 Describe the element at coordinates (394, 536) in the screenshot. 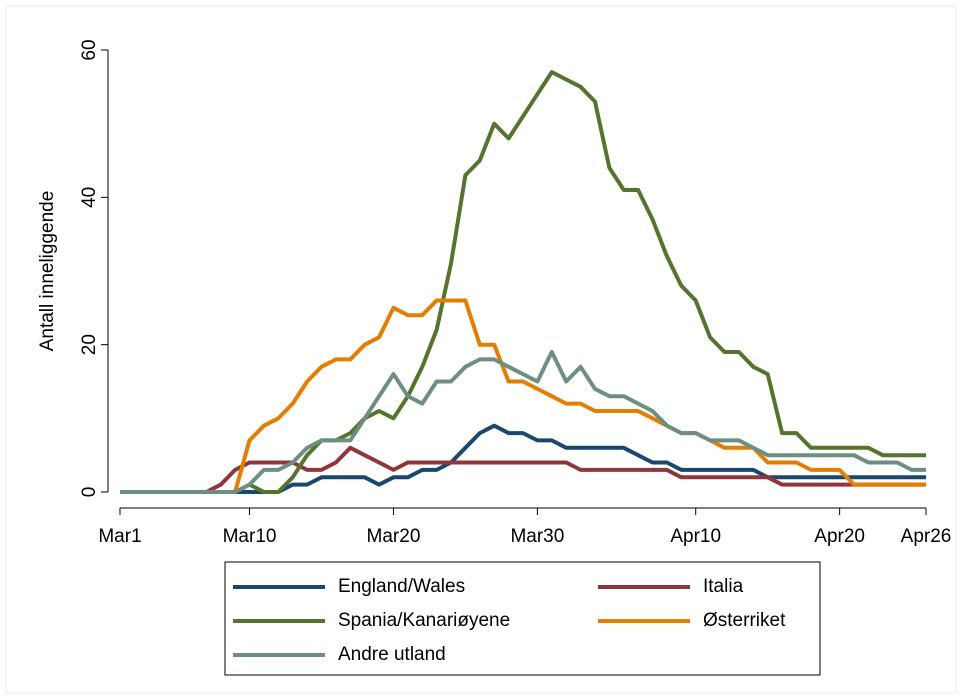

I see `x-tick-label: Mar20` at that location.